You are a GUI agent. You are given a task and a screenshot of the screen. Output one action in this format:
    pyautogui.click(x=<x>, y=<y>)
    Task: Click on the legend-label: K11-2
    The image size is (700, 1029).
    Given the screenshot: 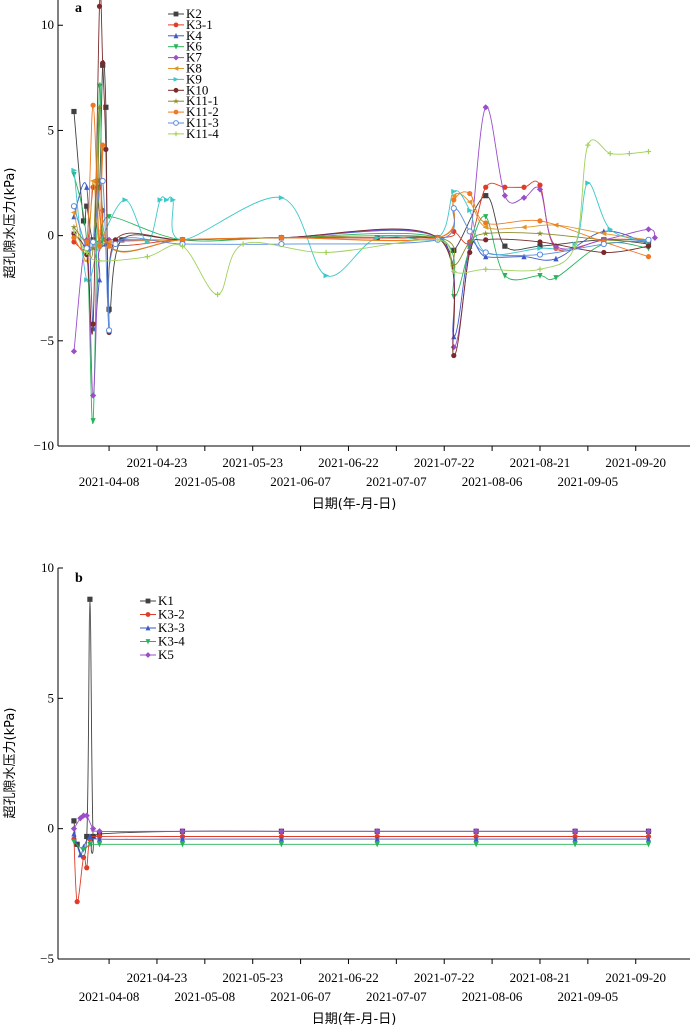 What is the action you would take?
    pyautogui.click(x=202, y=111)
    